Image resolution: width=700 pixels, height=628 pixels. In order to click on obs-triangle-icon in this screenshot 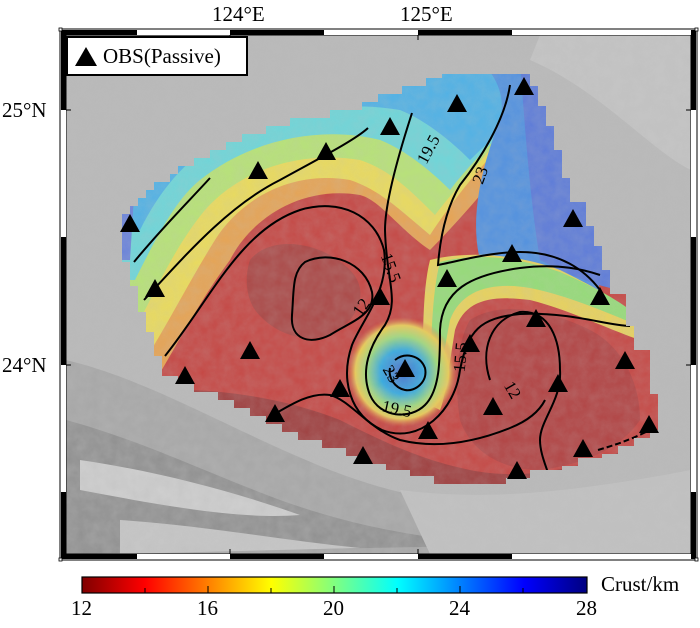, I will do `click(86, 56)`.